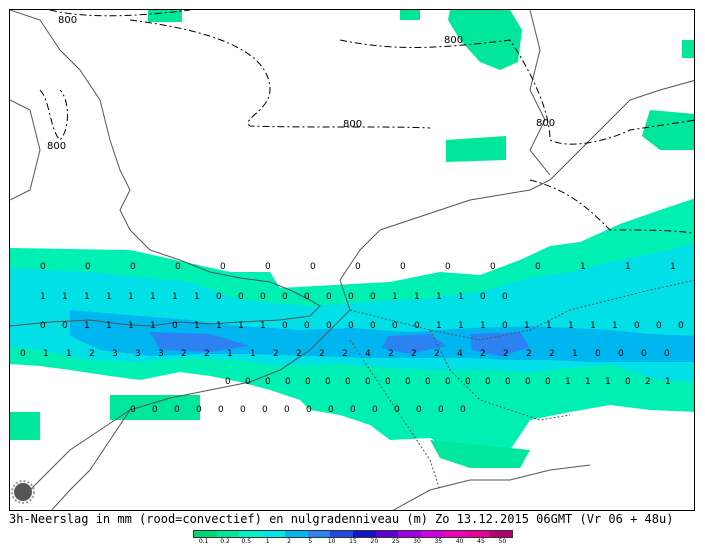 This screenshot has width=705, height=546. What do you see at coordinates (502, 541) in the screenshot?
I see `legend-tick-label: 50` at bounding box center [502, 541].